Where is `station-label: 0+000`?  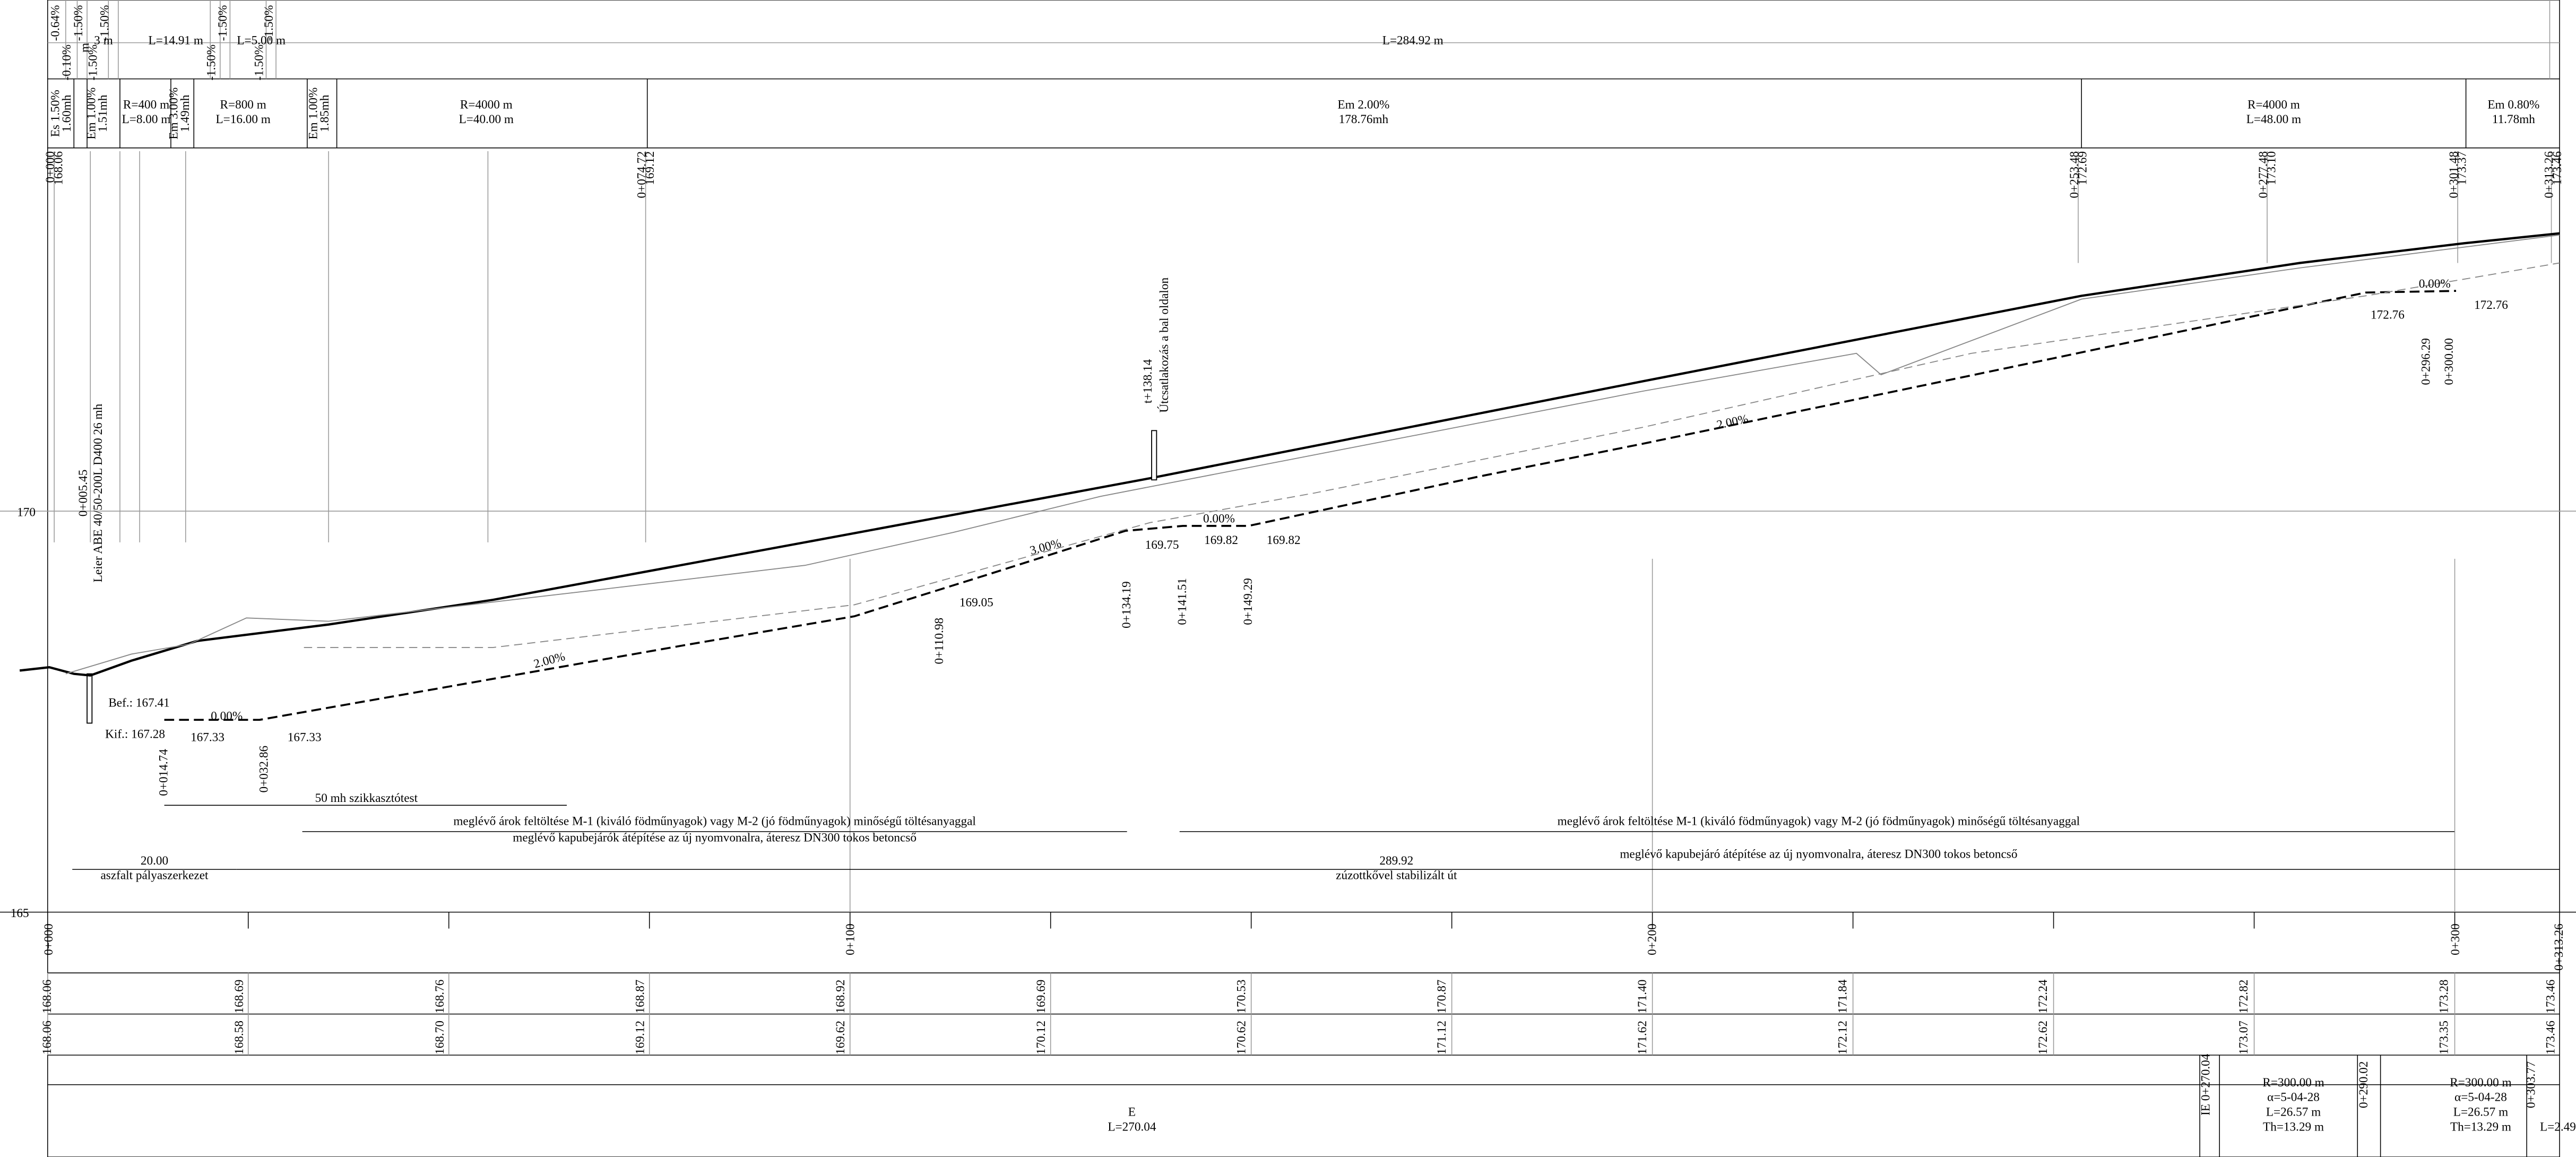 station-label: 0+000 is located at coordinates (49, 939).